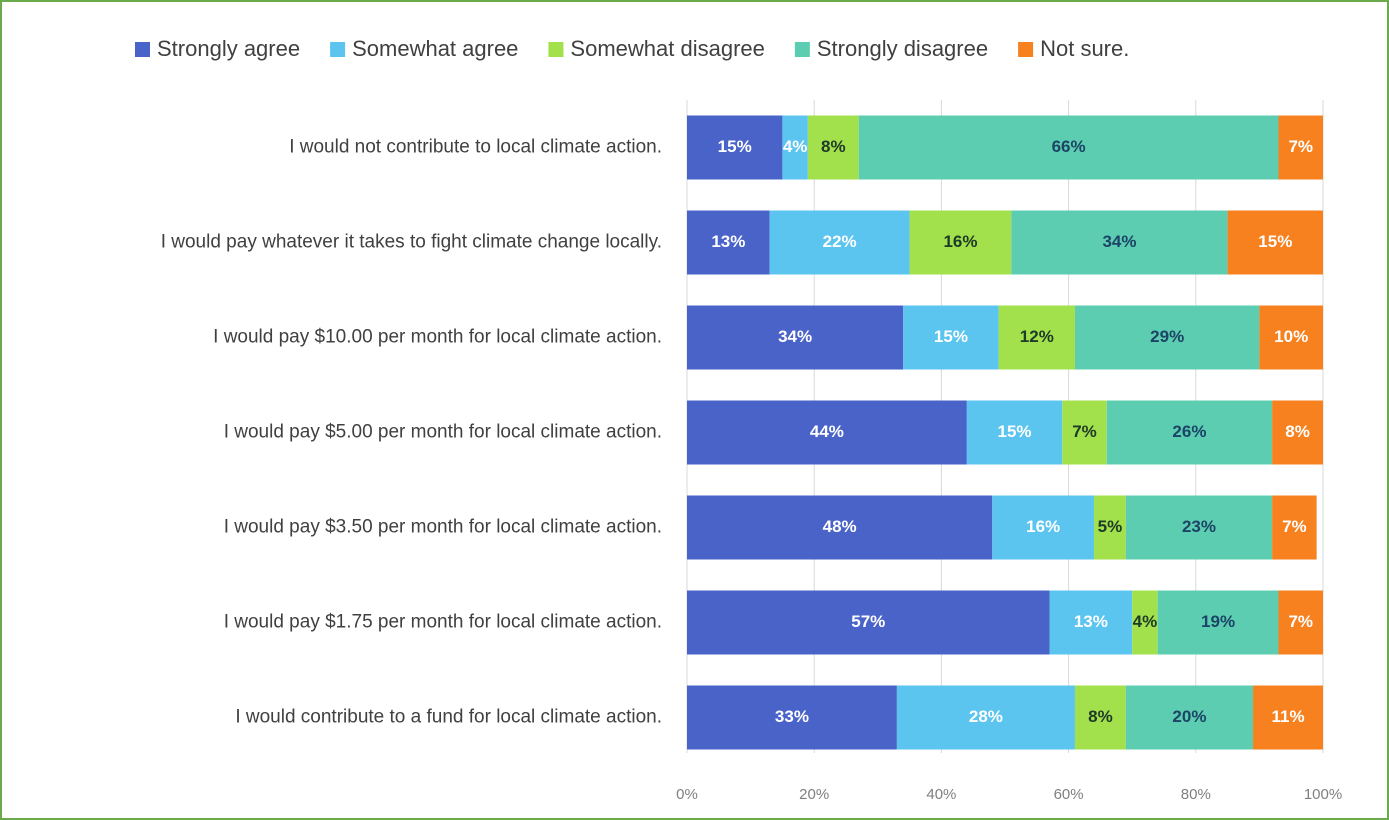 This screenshot has width=1389, height=820. I want to click on data-label: 57%, so click(868, 621).